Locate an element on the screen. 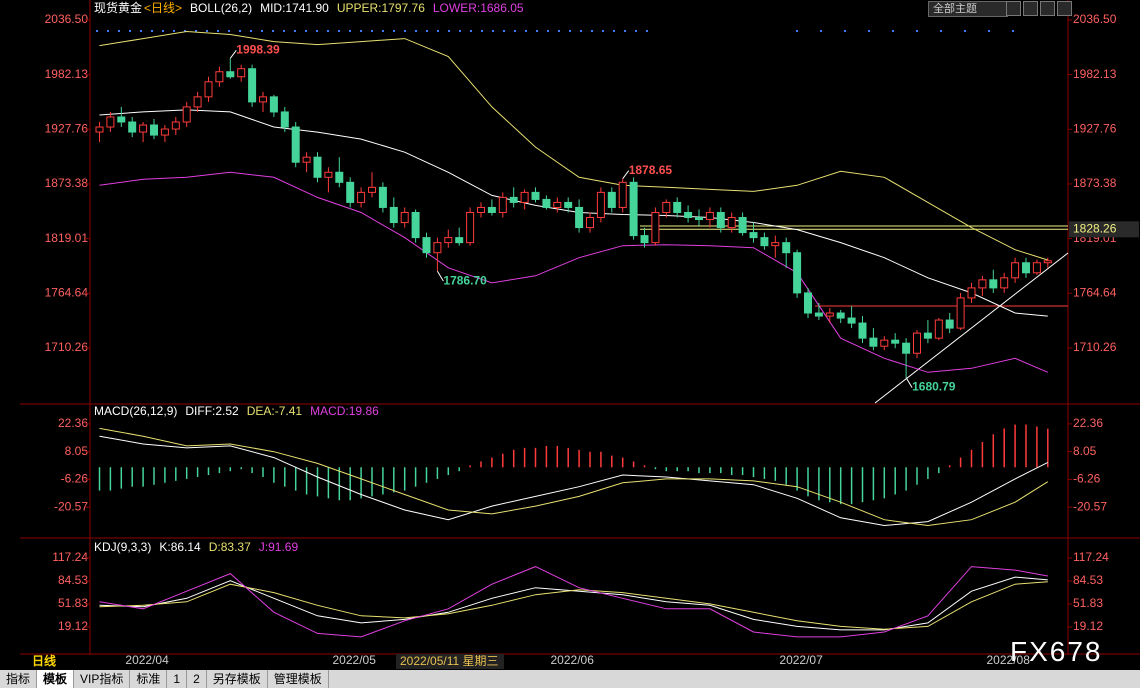 This screenshot has height=688, width=1140. period-label: 日线 is located at coordinates (44, 660).